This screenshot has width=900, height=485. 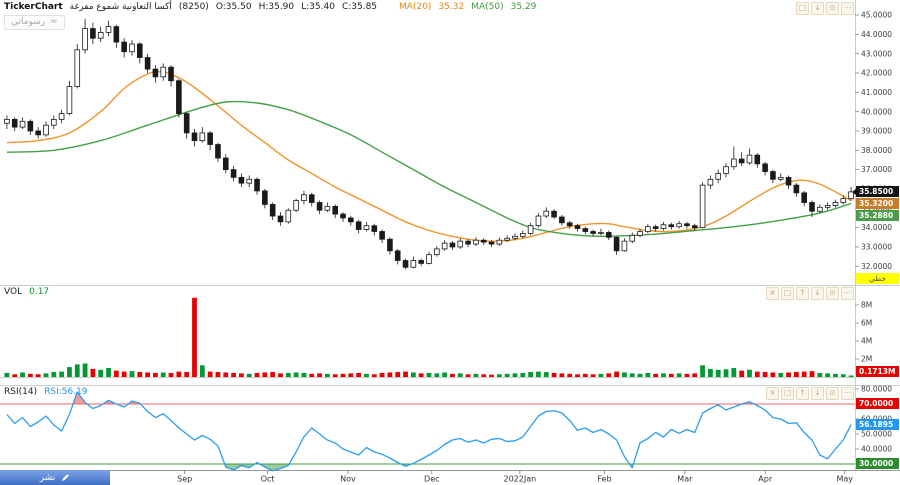 I want to click on price-axis-label: 34.0000, so click(x=876, y=227).